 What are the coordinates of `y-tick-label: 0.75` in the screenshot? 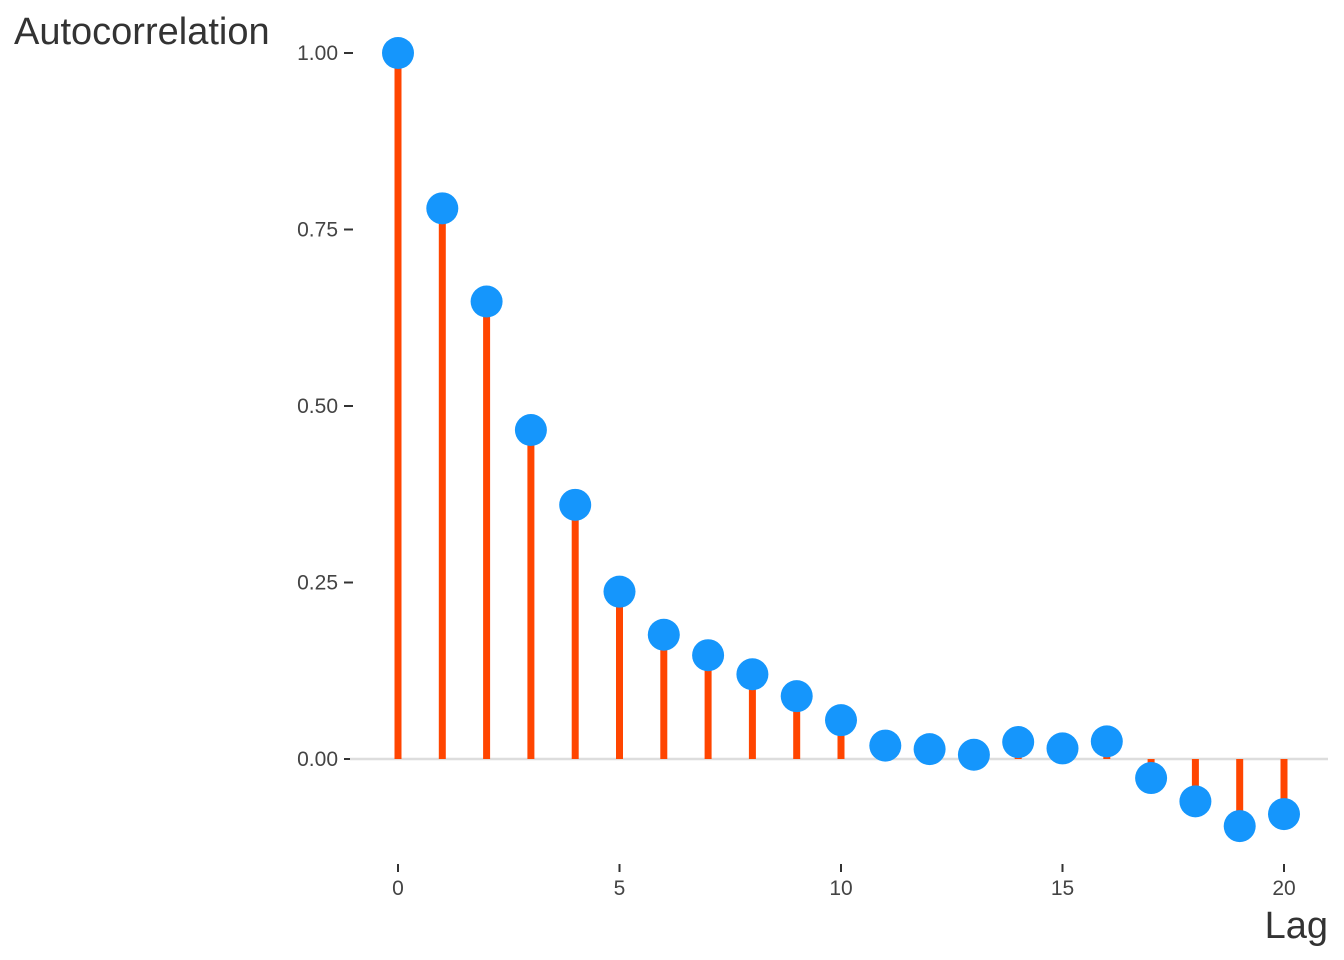 It's located at (317, 230).